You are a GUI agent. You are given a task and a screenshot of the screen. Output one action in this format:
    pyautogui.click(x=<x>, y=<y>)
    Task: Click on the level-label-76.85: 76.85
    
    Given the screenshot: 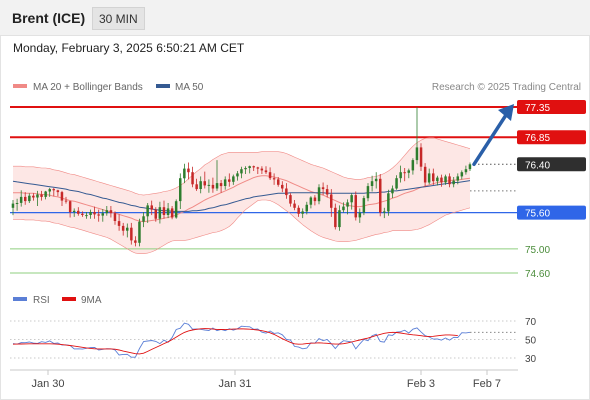 What is the action you would take?
    pyautogui.click(x=537, y=138)
    